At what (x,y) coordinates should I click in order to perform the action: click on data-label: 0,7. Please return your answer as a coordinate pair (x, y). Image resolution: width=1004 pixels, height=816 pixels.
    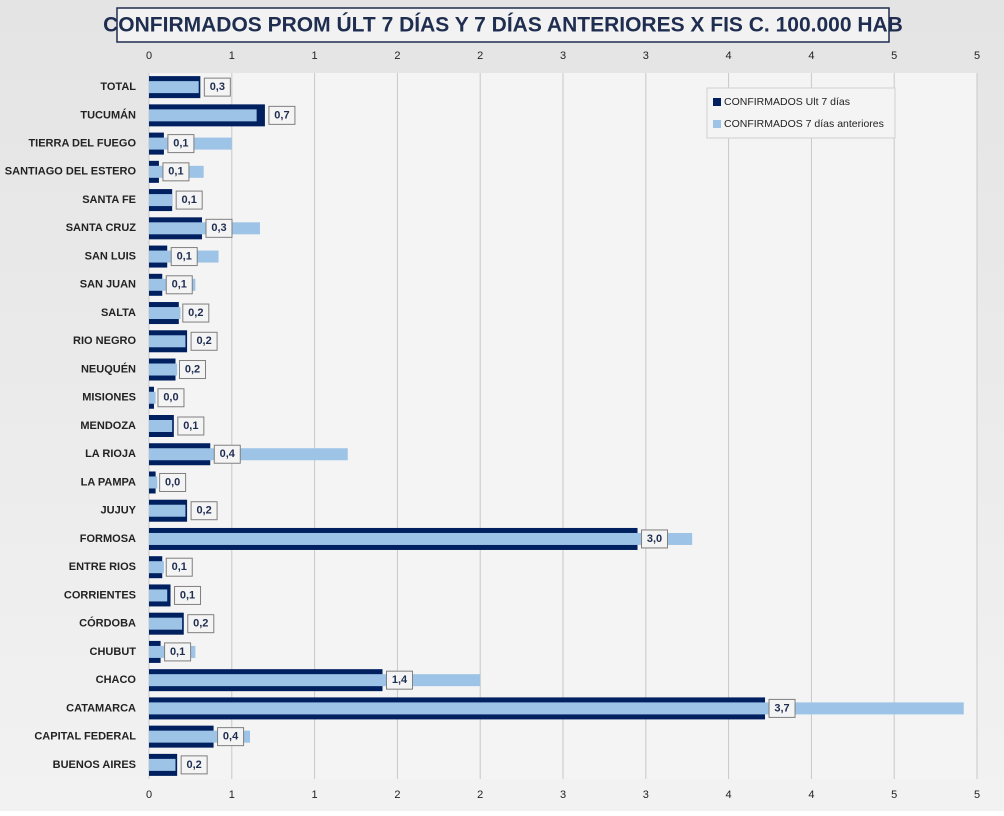
    Looking at the image, I should click on (281, 115).